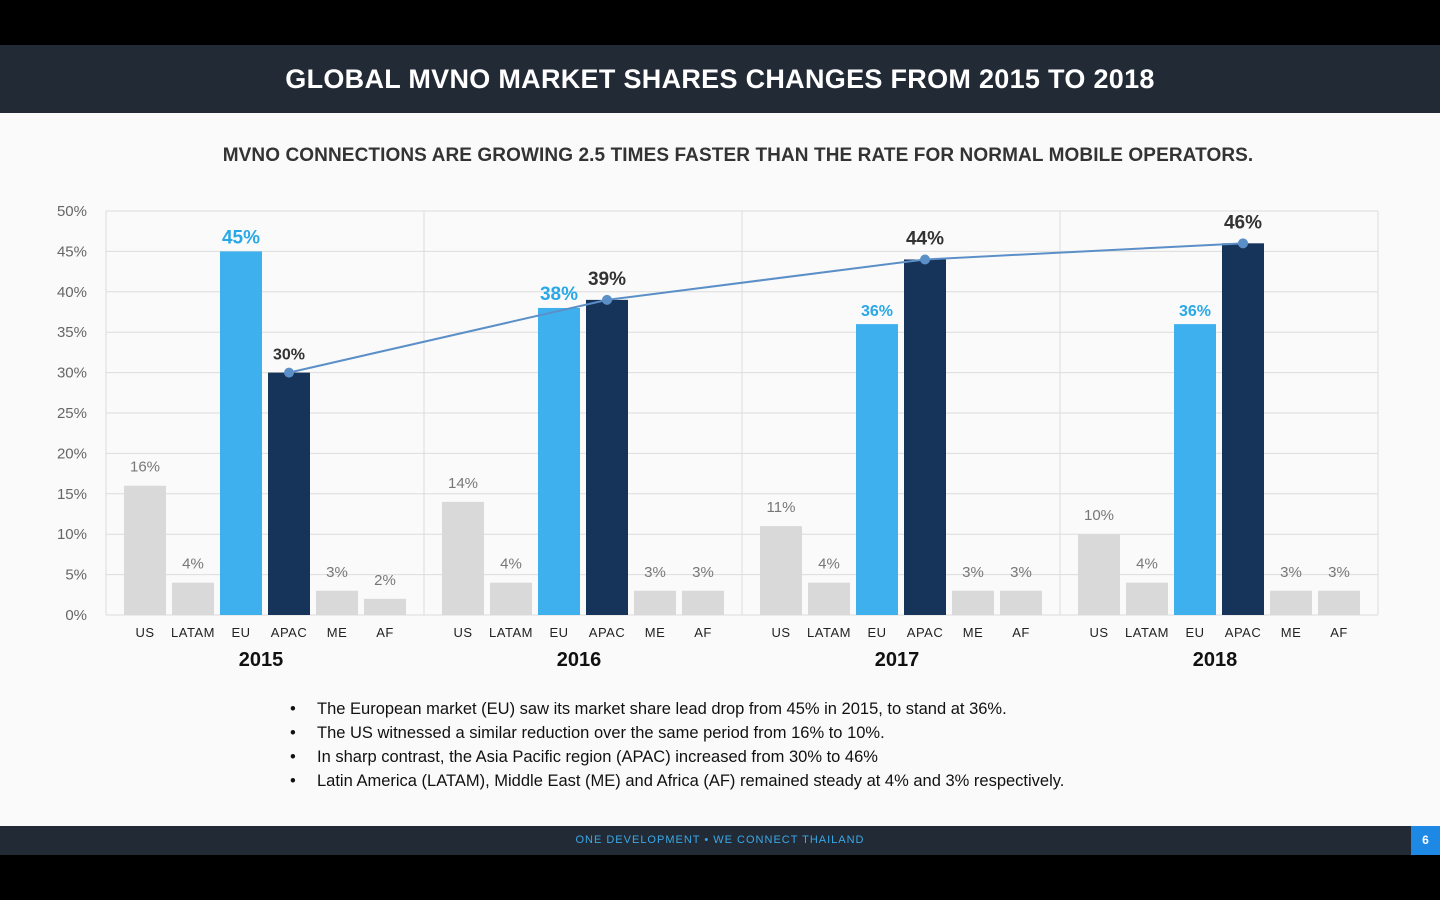  What do you see at coordinates (72, 413) in the screenshot?
I see `y-tick-label: 25%` at bounding box center [72, 413].